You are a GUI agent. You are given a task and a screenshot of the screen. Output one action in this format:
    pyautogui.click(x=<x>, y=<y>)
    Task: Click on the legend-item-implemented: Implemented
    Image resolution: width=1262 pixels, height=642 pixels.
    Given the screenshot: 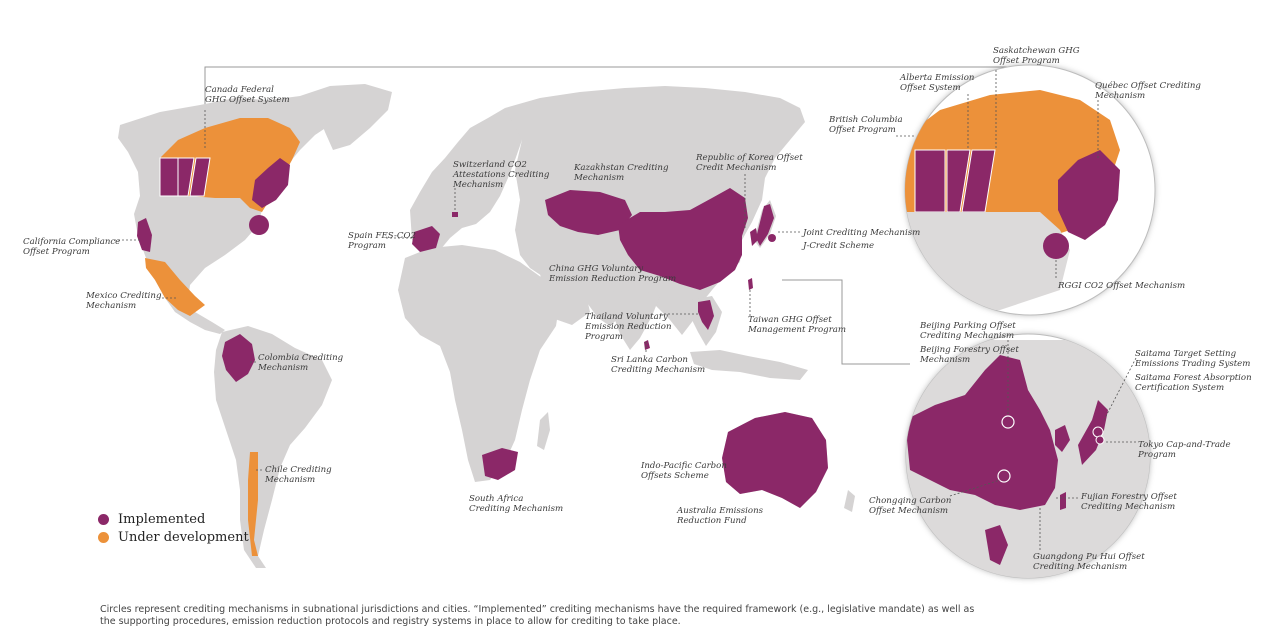 What is the action you would take?
    pyautogui.click(x=173, y=519)
    